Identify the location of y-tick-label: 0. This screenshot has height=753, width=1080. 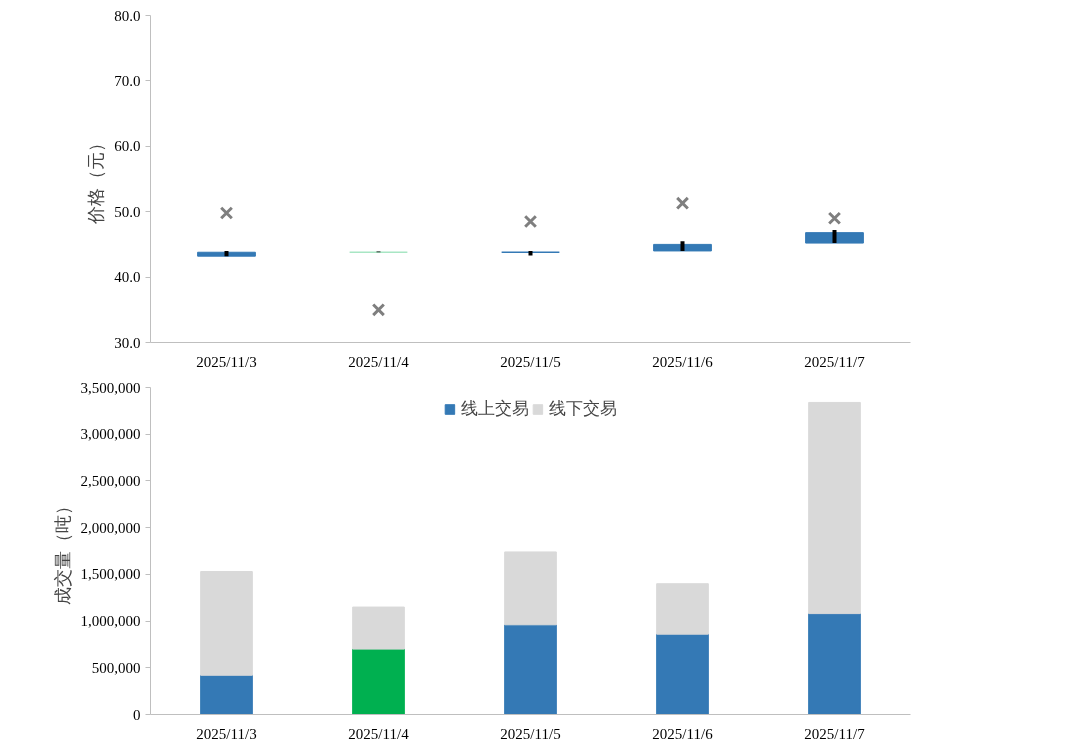
(137, 714).